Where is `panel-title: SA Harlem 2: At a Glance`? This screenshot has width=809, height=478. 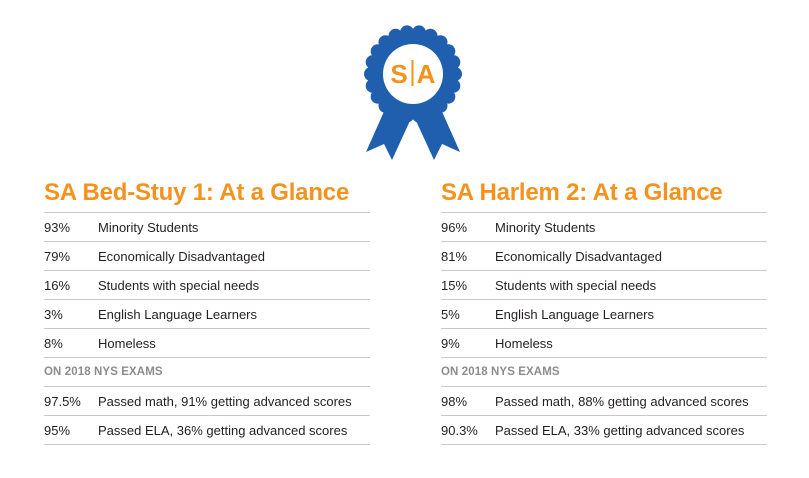 panel-title: SA Harlem 2: At a Glance is located at coordinates (582, 192).